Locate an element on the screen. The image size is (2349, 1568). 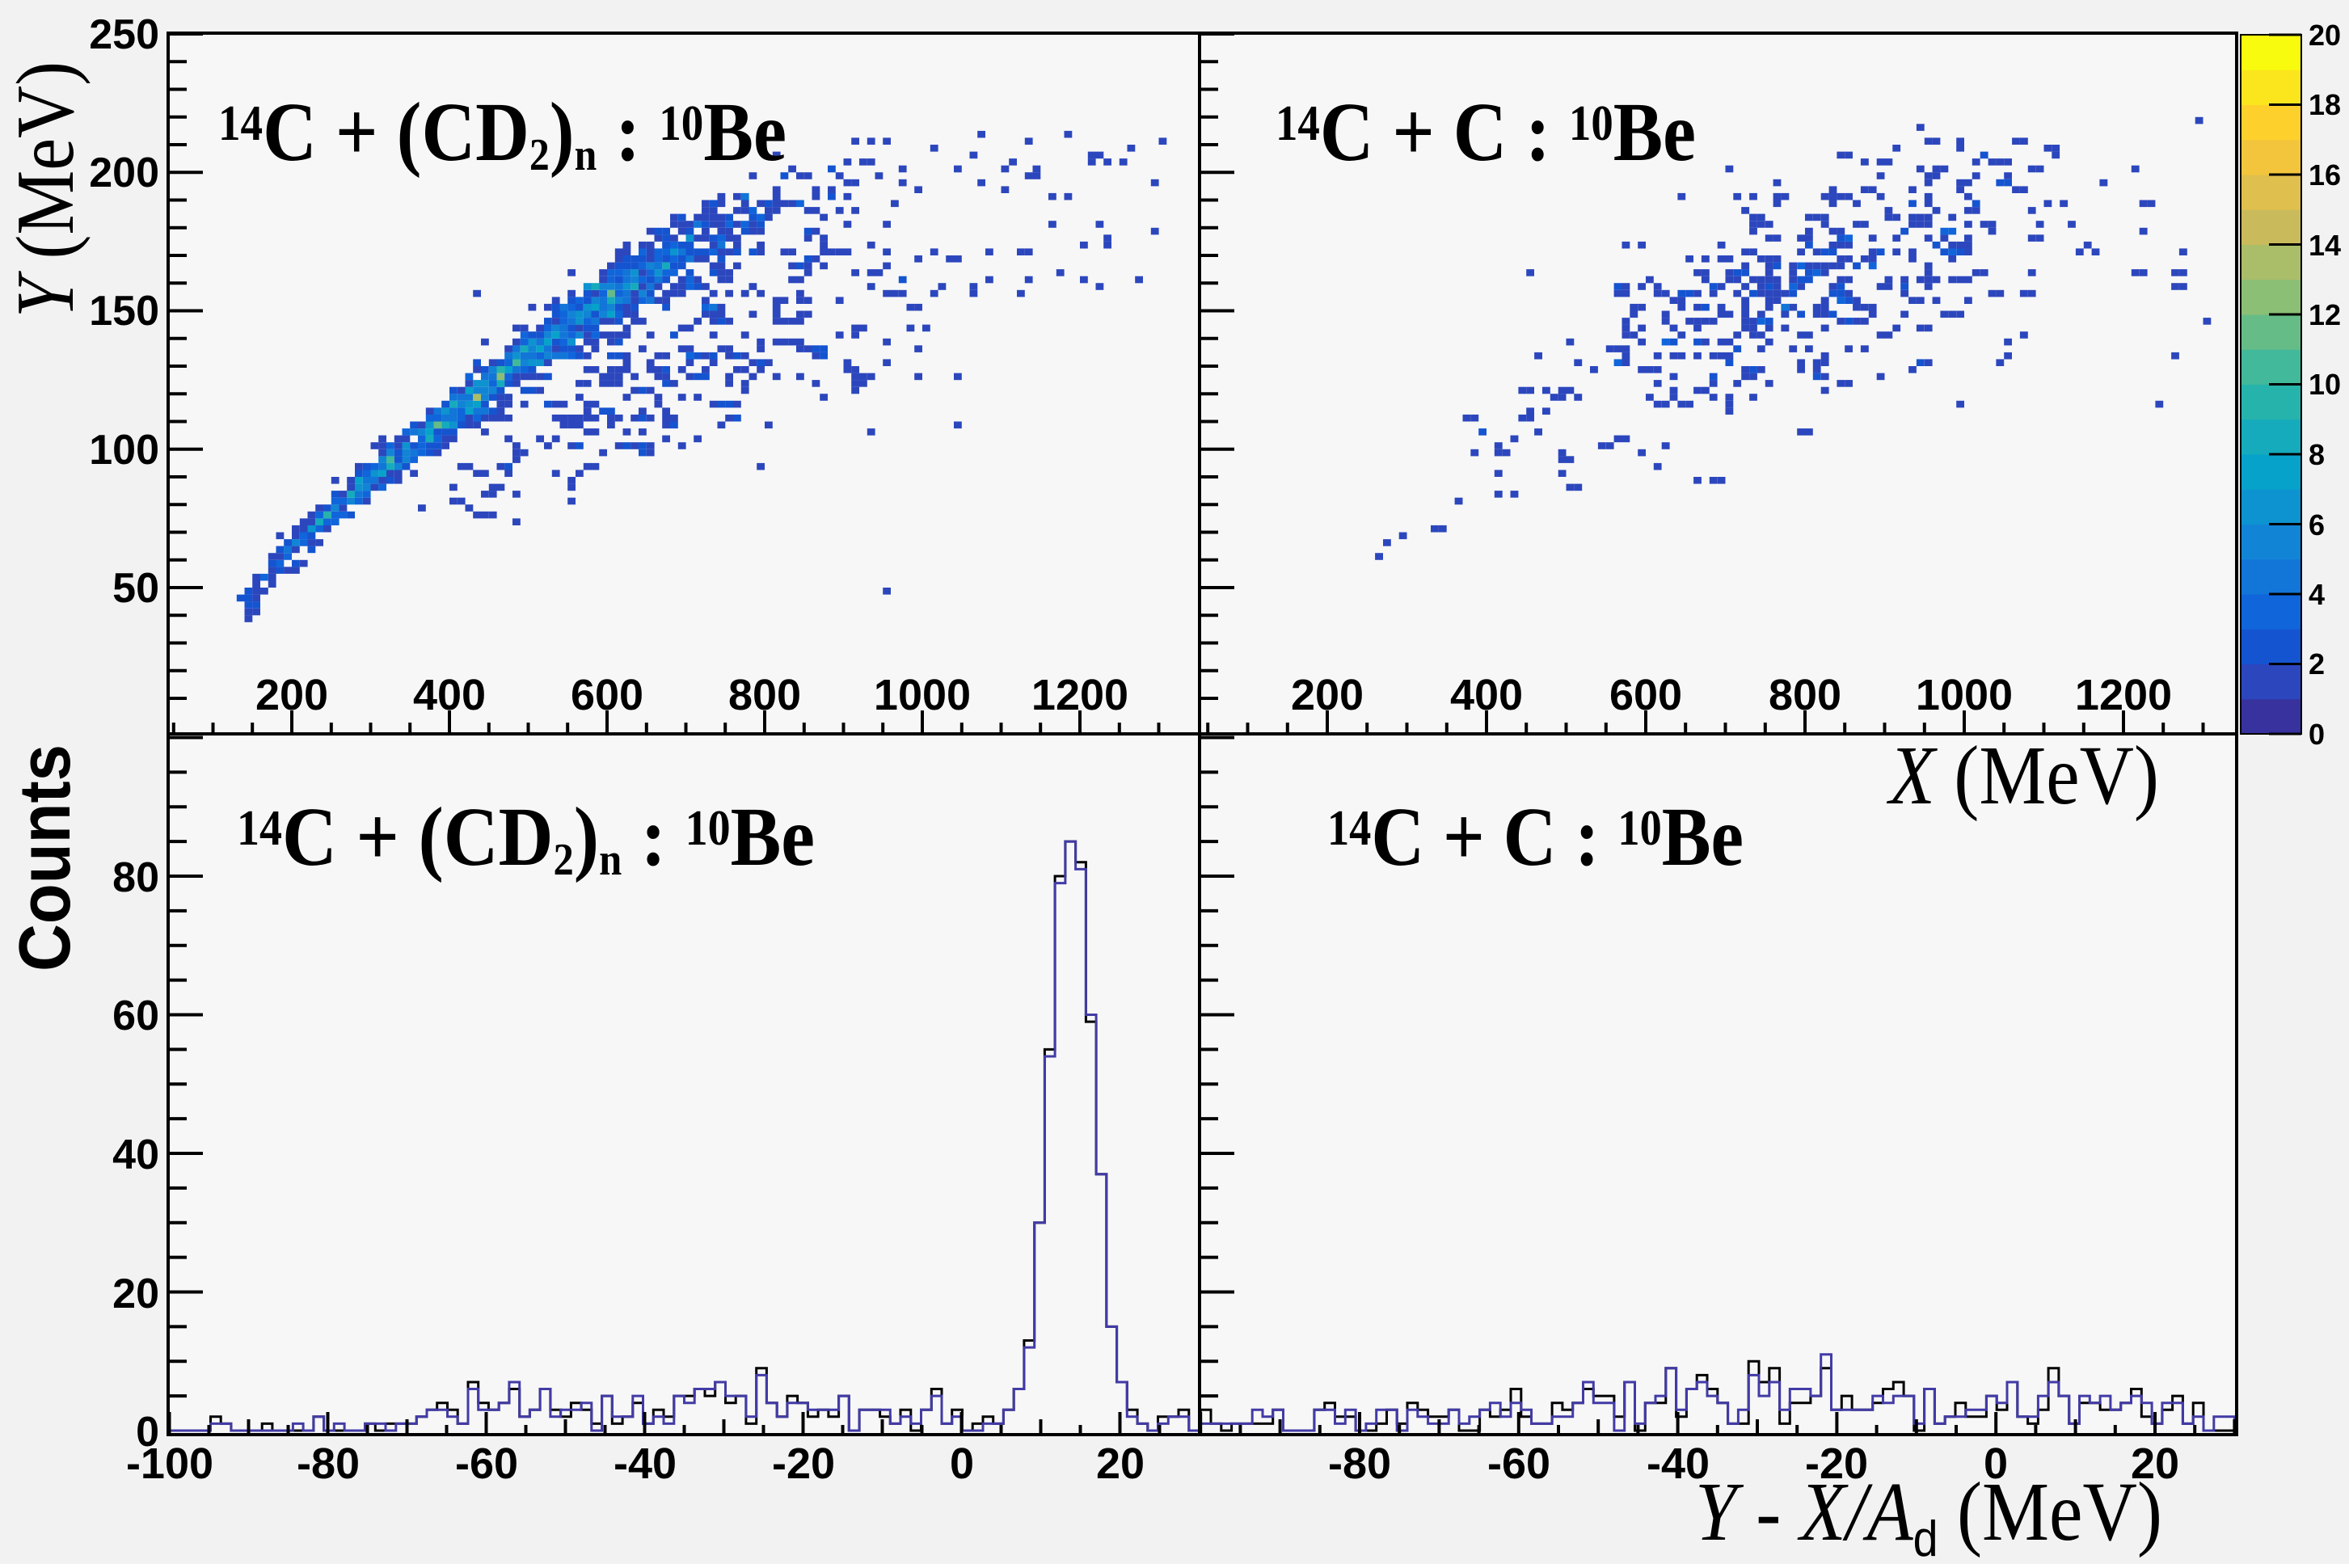
svg-text: Y - X/Ad (MeV) is located at coordinates (1929, 1514).